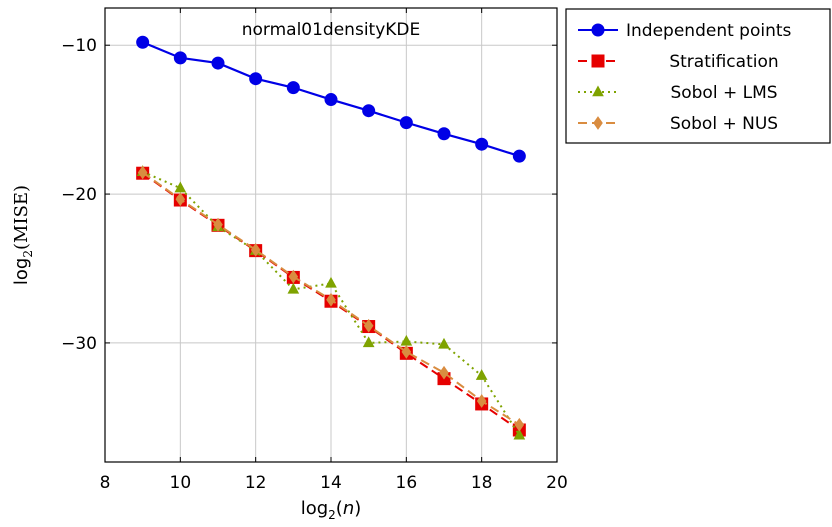  What do you see at coordinates (256, 483) in the screenshot?
I see `x-tick-label: 12` at bounding box center [256, 483].